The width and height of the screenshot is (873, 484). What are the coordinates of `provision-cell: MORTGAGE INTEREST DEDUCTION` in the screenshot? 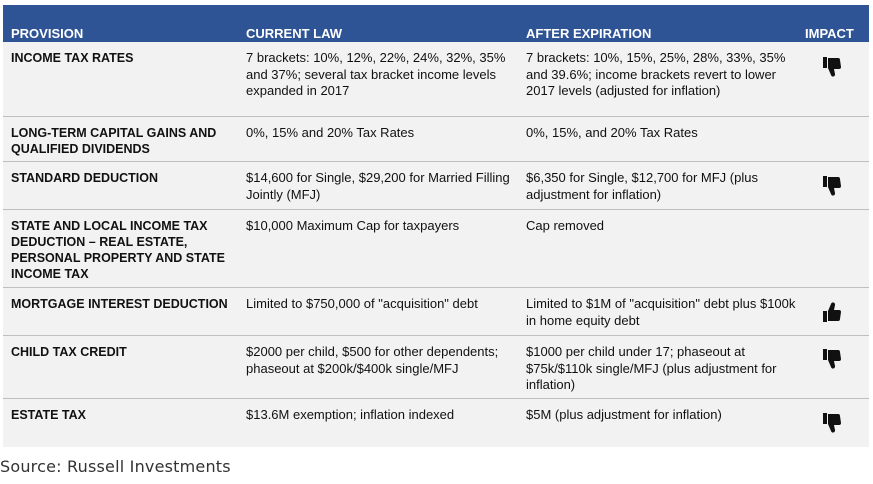 It's located at (119, 304).